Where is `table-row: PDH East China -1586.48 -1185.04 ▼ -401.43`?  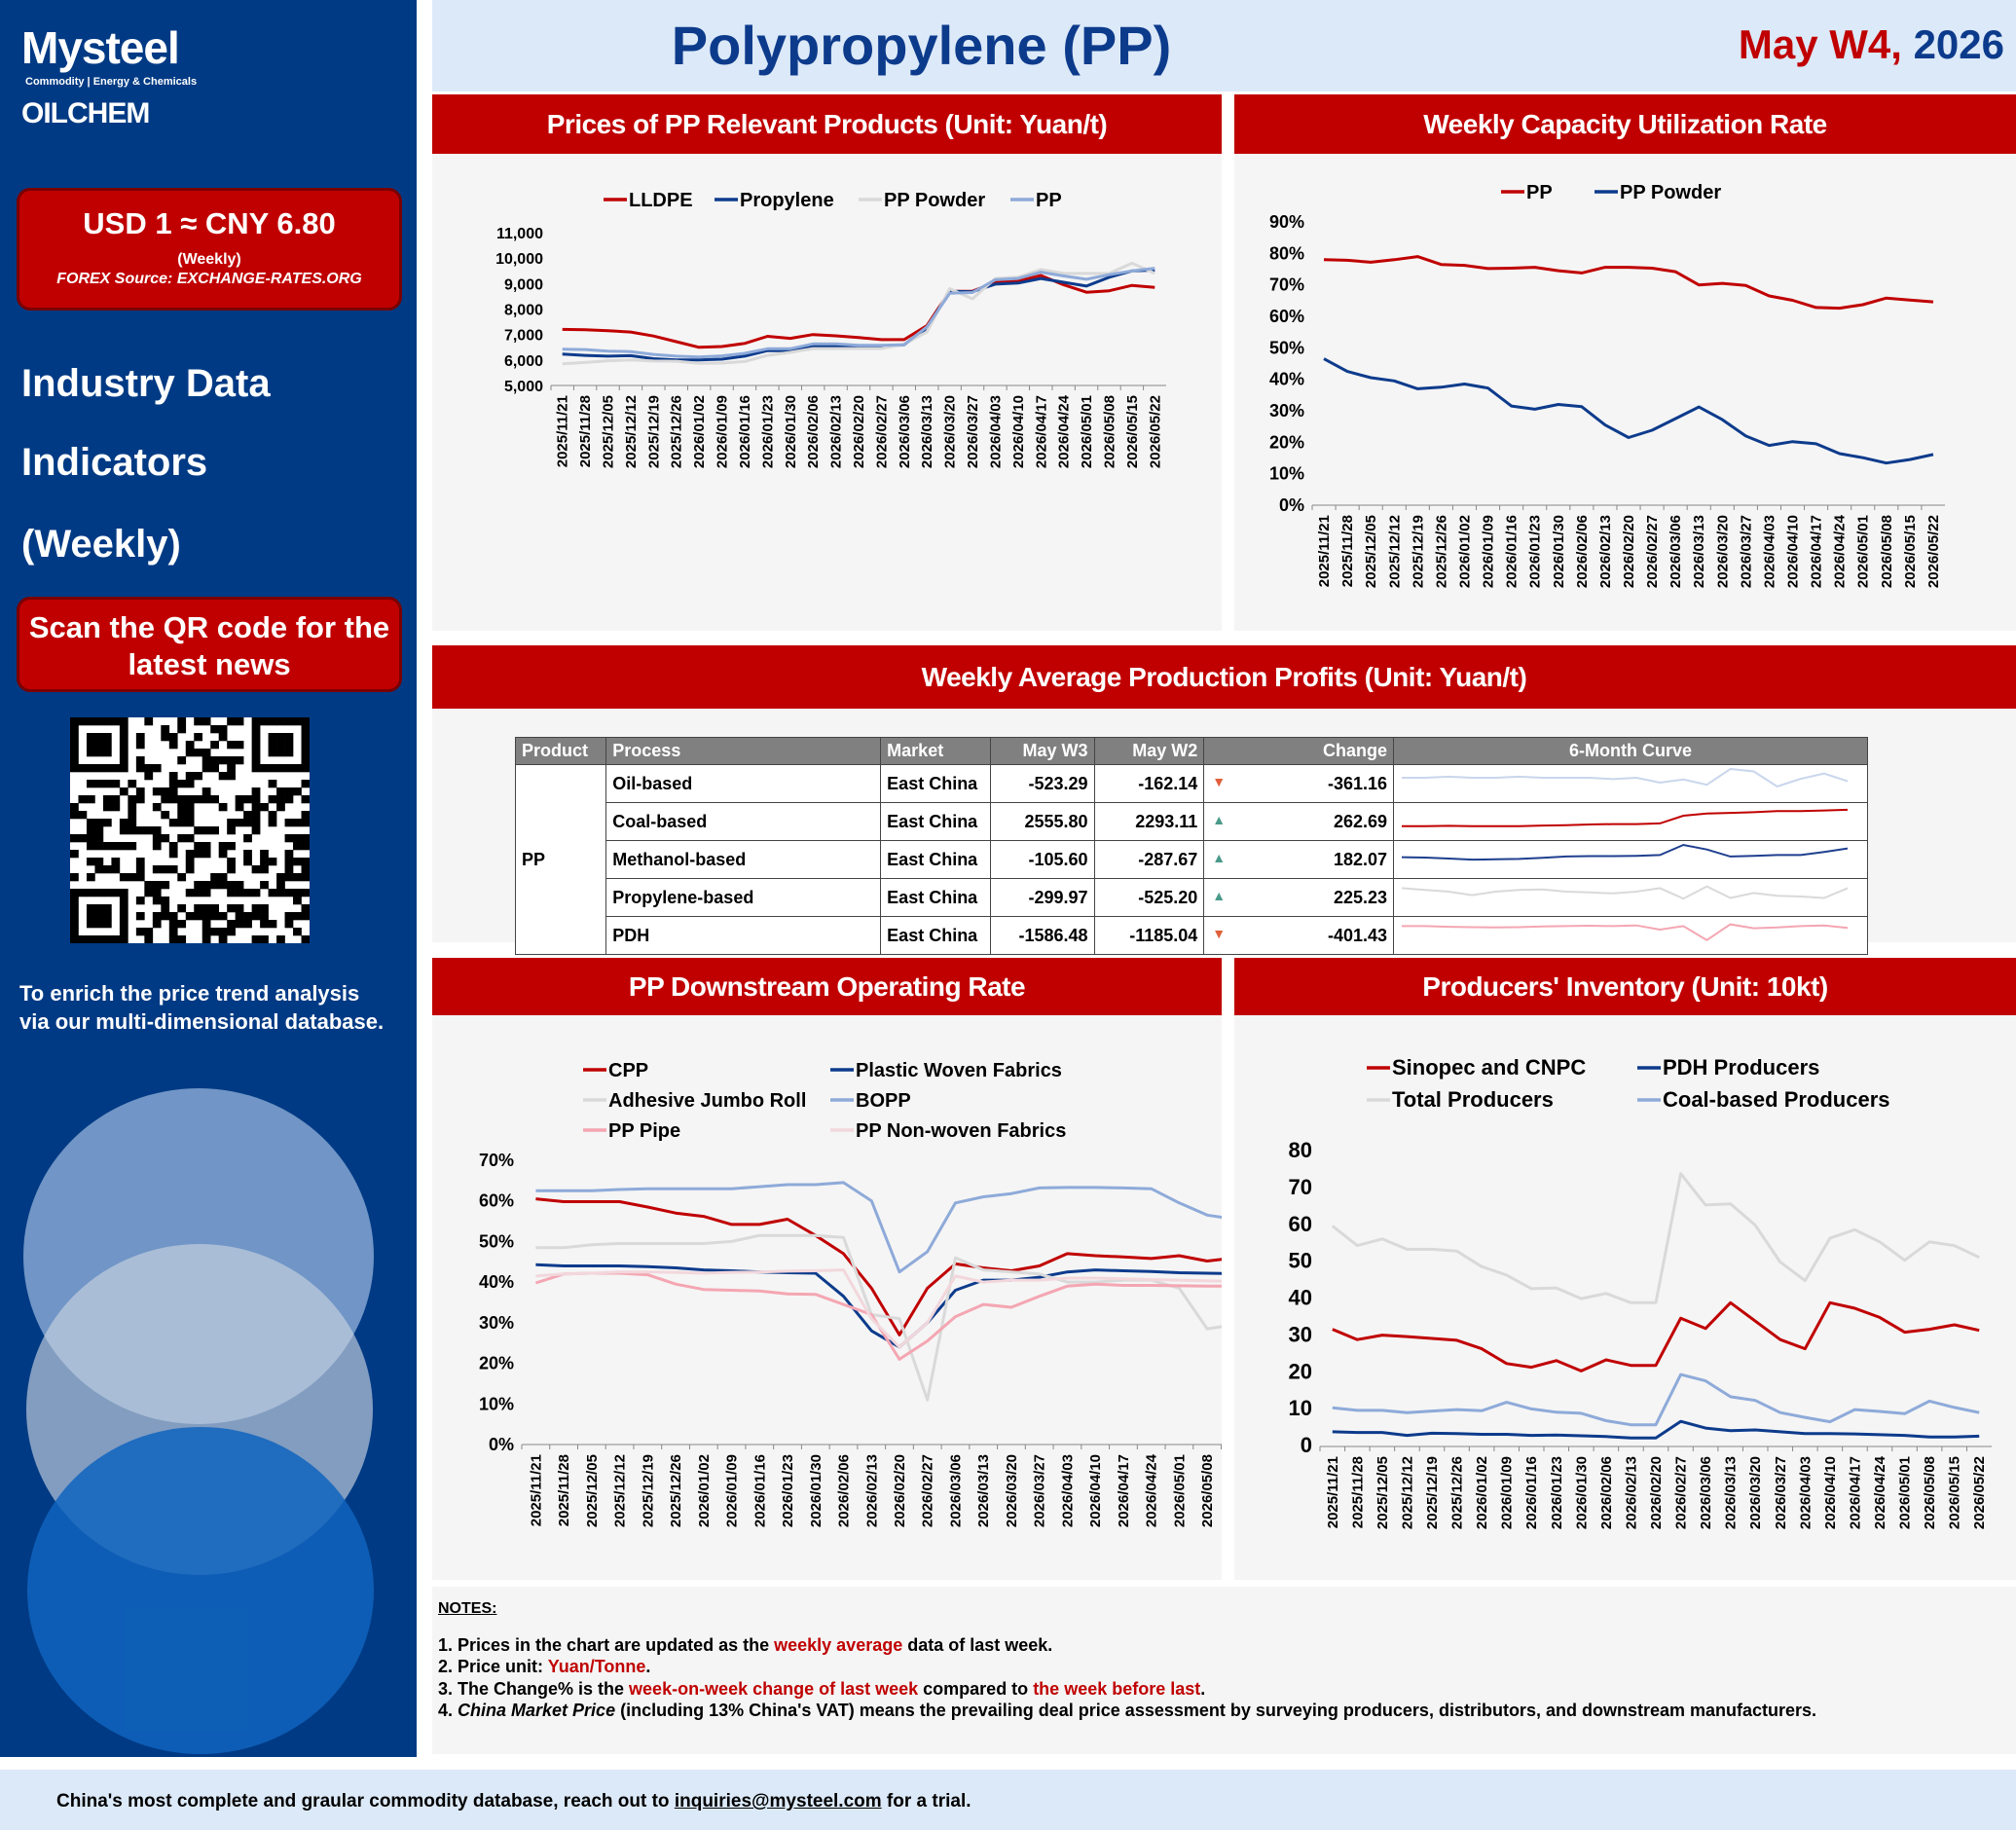 table-row: PDH East China -1586.48 -1185.04 ▼ -401.43 is located at coordinates (1192, 936).